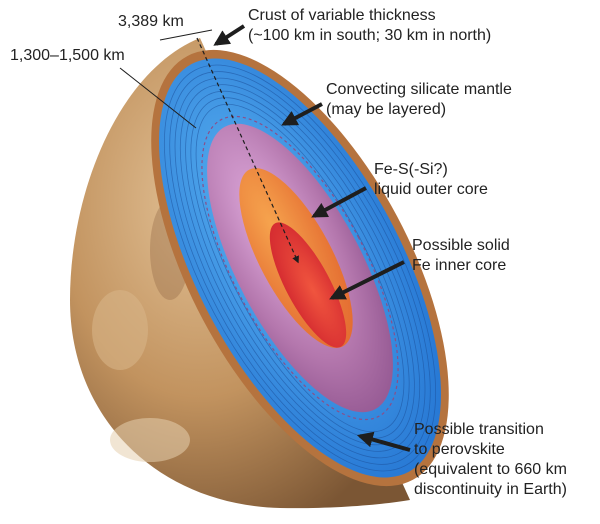  What do you see at coordinates (386, 109) in the screenshot?
I see `mantle-label-line: (may be layered)` at bounding box center [386, 109].